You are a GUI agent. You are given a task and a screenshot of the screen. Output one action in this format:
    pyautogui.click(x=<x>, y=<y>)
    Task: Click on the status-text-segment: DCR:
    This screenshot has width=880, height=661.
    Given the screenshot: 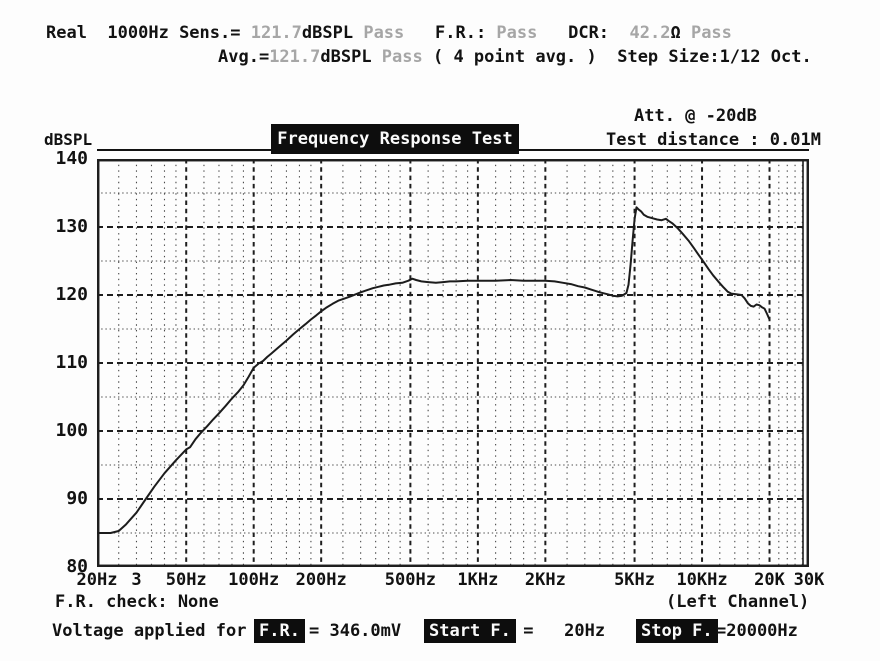 What is the action you would take?
    pyautogui.click(x=599, y=33)
    